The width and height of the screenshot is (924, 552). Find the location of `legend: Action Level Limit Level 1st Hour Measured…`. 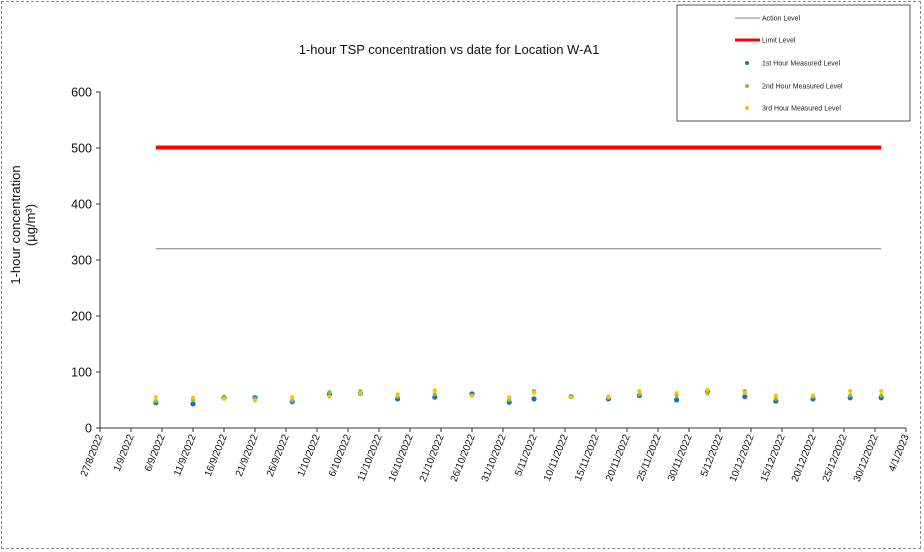

legend: Action Level Limit Level 1st Hour Measured… is located at coordinates (793, 63).